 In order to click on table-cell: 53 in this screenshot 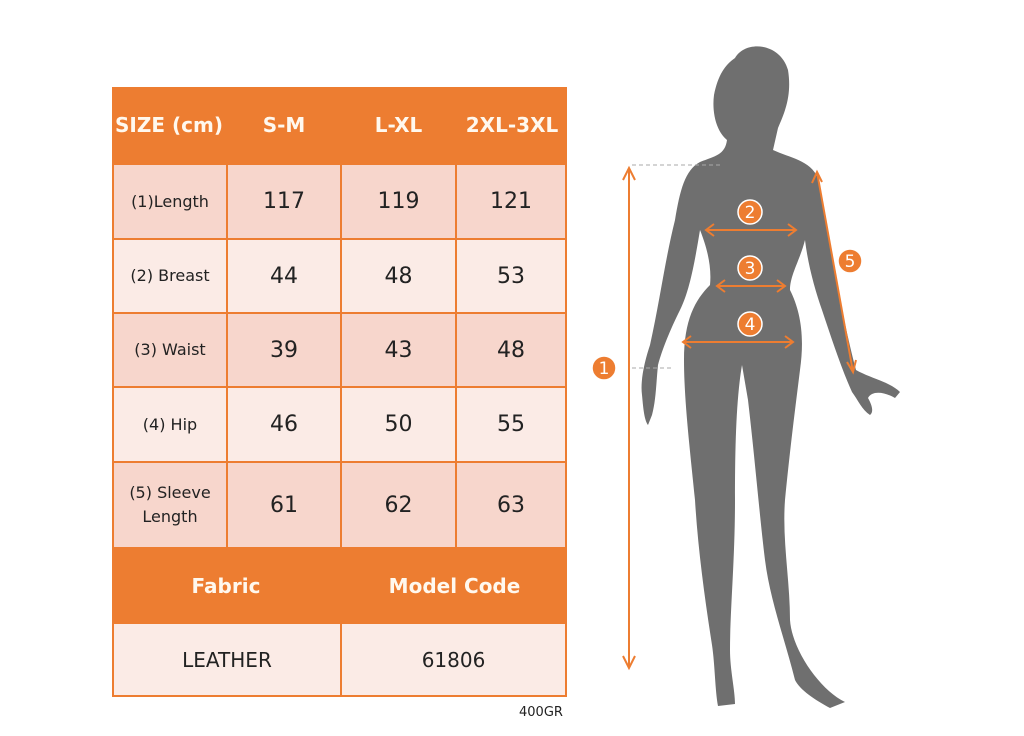, I will do `click(511, 276)`.